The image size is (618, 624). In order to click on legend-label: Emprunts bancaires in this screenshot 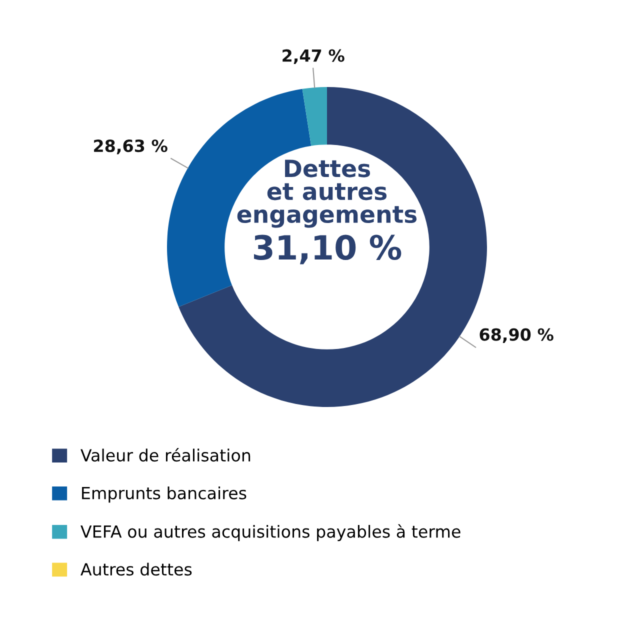, I will do `click(164, 494)`.